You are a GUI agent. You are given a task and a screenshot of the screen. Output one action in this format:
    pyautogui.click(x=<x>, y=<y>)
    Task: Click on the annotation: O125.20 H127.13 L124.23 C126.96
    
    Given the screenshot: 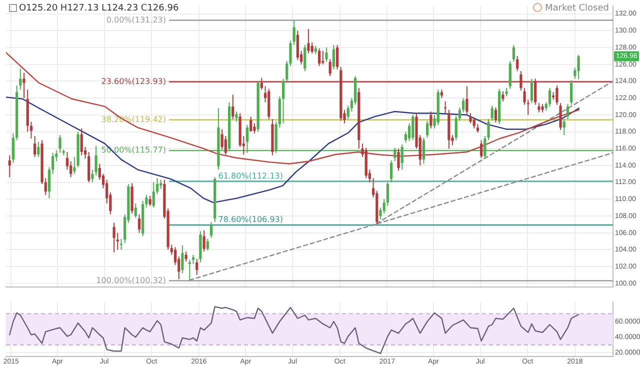 What is the action you would take?
    pyautogui.click(x=99, y=8)
    